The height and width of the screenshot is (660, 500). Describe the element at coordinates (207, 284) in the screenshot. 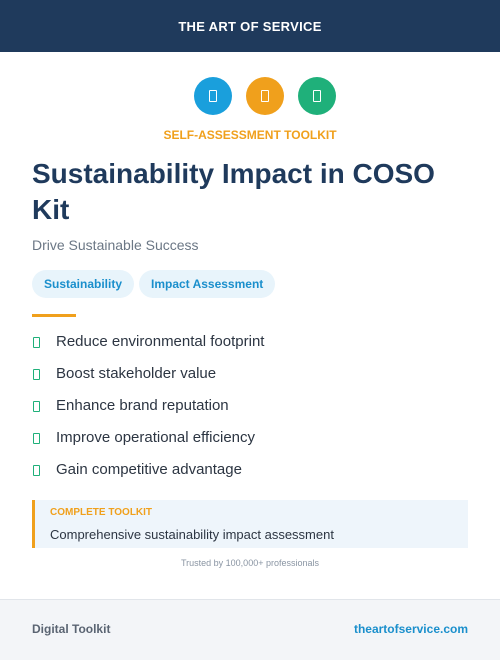

I see `tag: Impact Assessment` at that location.